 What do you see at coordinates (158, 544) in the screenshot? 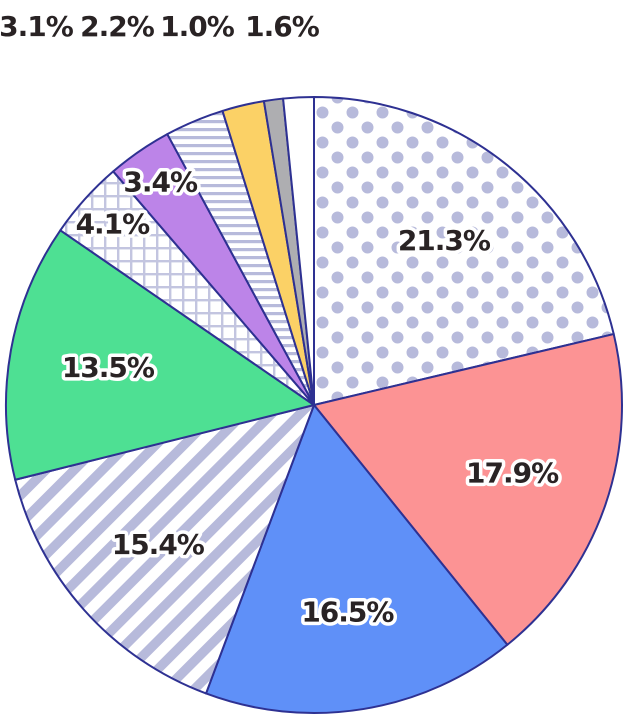
I see `slice-label: 15.4%` at bounding box center [158, 544].